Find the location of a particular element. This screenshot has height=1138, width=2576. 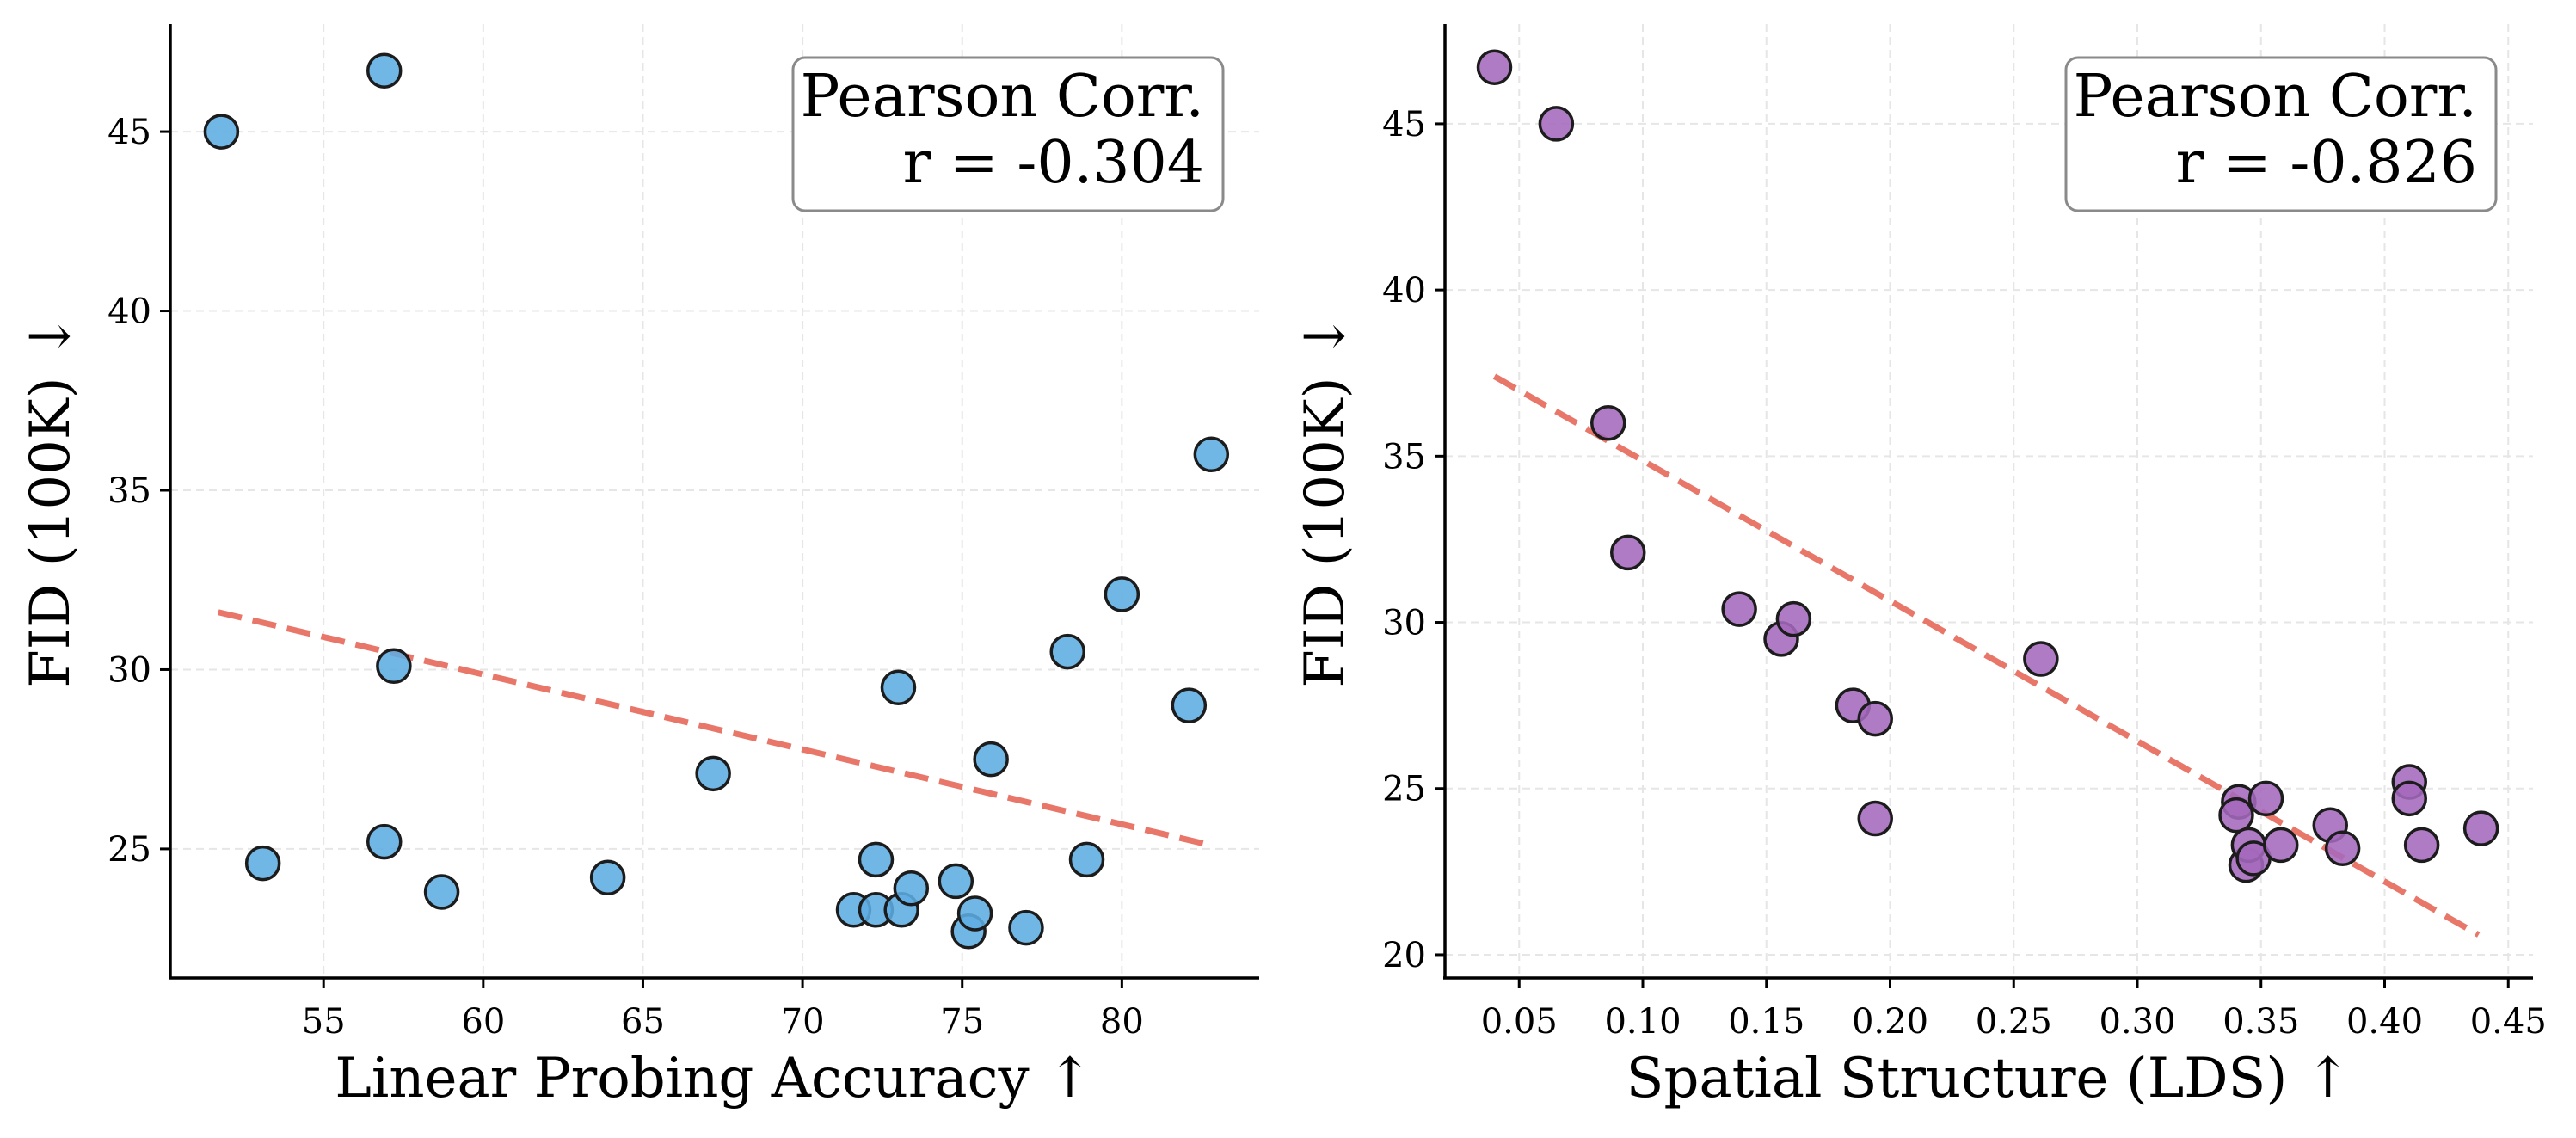

x-tick-label: 0.40 is located at coordinates (2384, 1022).